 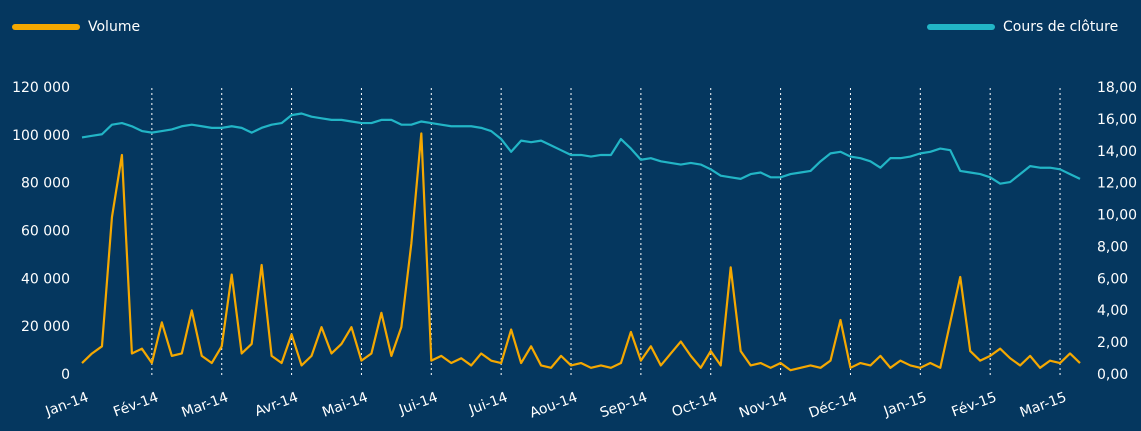 I want to click on y-tick-label: 20 000, so click(x=45, y=327).